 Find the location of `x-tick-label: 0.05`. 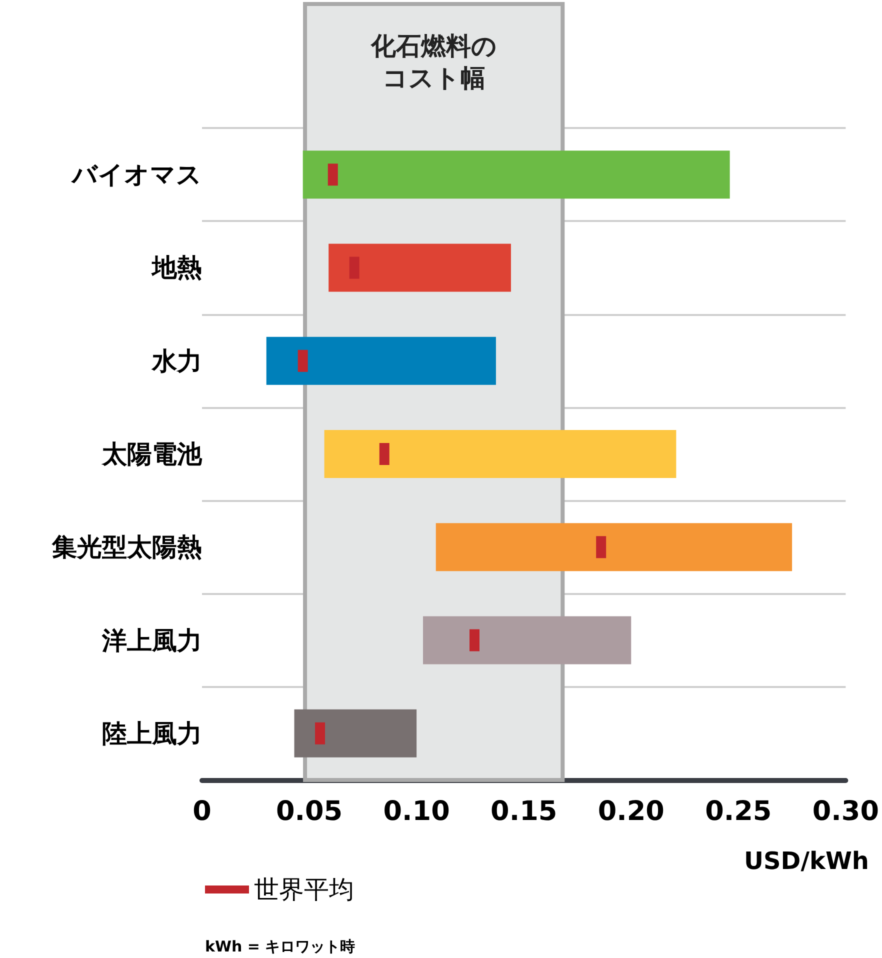

x-tick-label: 0.05 is located at coordinates (309, 811).